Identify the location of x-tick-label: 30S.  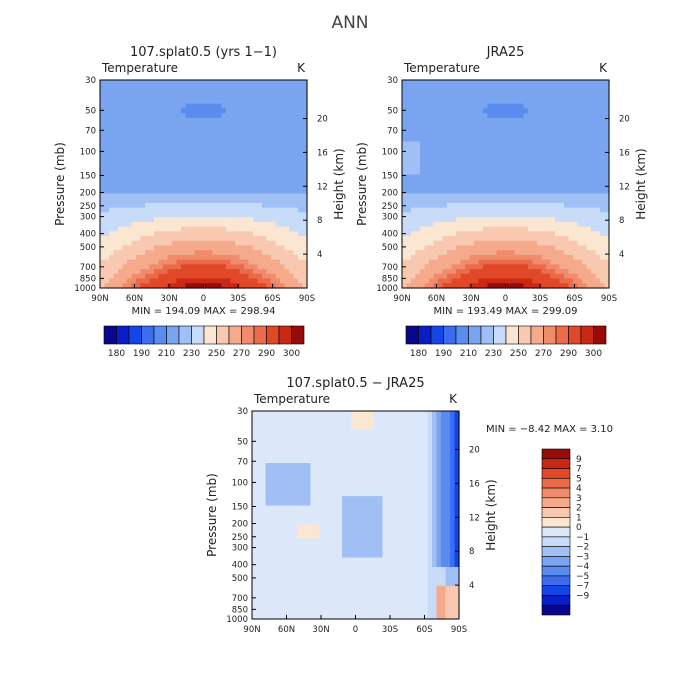
(238, 299).